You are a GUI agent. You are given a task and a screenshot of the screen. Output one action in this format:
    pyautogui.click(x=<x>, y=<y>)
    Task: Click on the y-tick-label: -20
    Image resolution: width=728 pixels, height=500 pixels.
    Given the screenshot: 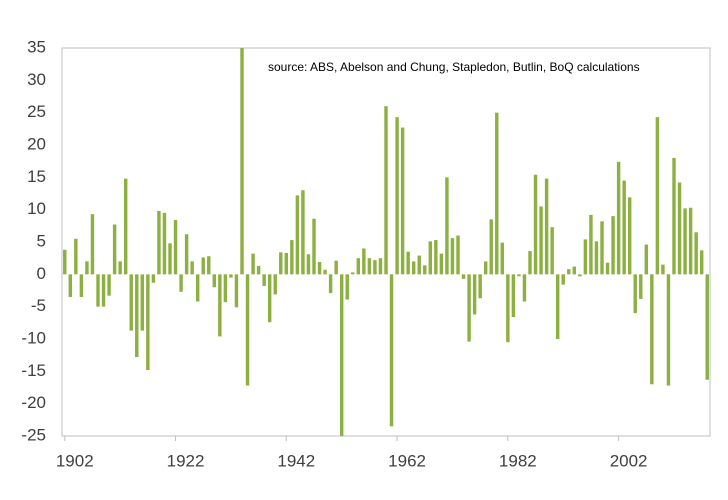 What is the action you would take?
    pyautogui.click(x=33, y=402)
    